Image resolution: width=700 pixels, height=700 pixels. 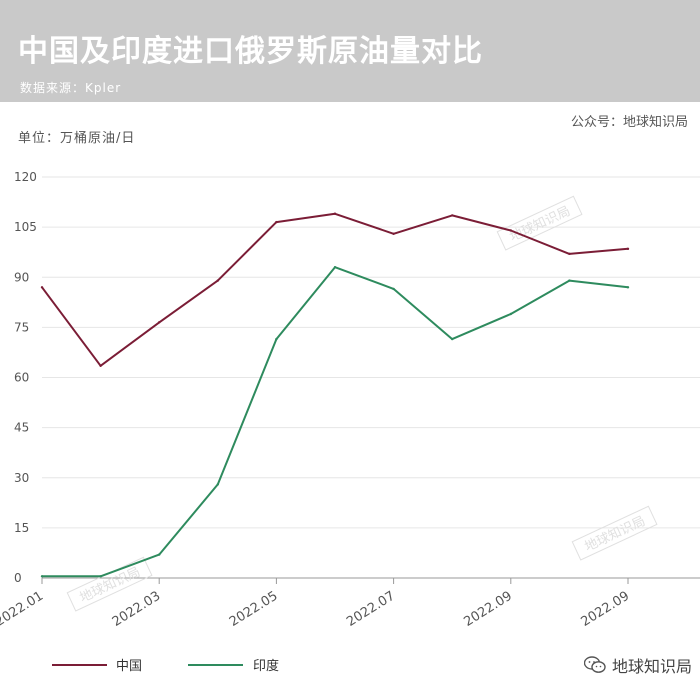 What do you see at coordinates (21, 478) in the screenshot?
I see `y-tick-label: 30` at bounding box center [21, 478].